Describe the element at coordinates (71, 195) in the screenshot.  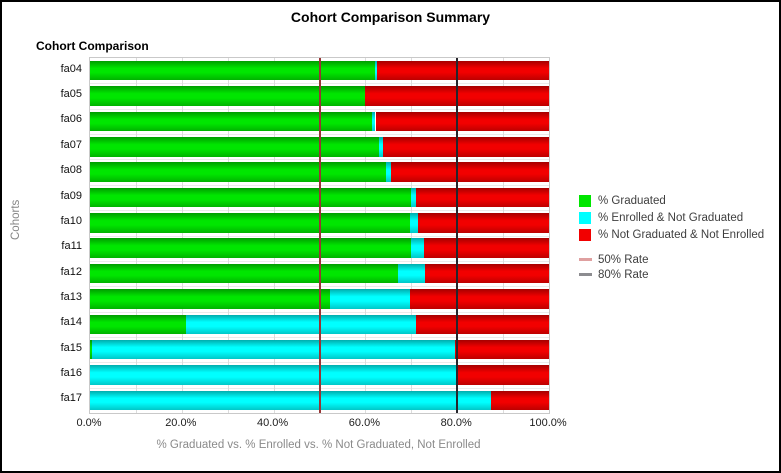
I see `y-tick-label: fa09` at that location.